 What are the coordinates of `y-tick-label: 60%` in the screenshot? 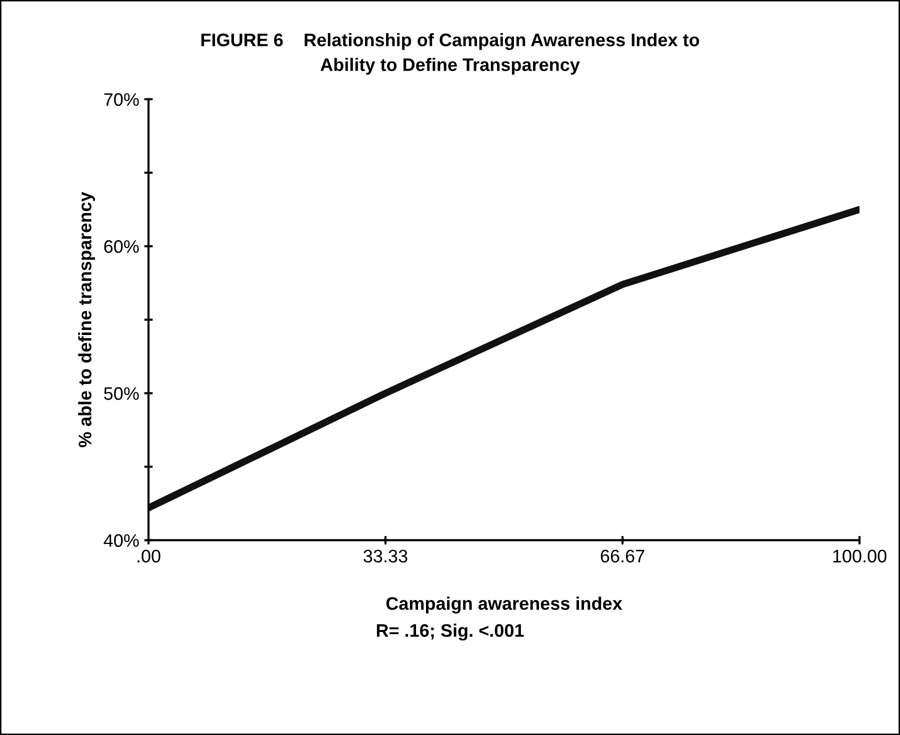 It's located at (121, 246).